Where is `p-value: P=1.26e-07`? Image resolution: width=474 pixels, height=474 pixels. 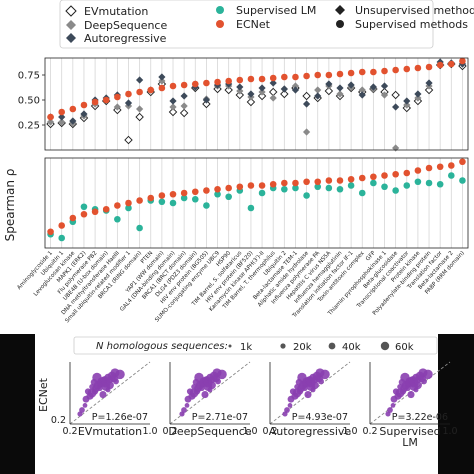 p-value: P=1.26e-07 is located at coordinates (120, 417).